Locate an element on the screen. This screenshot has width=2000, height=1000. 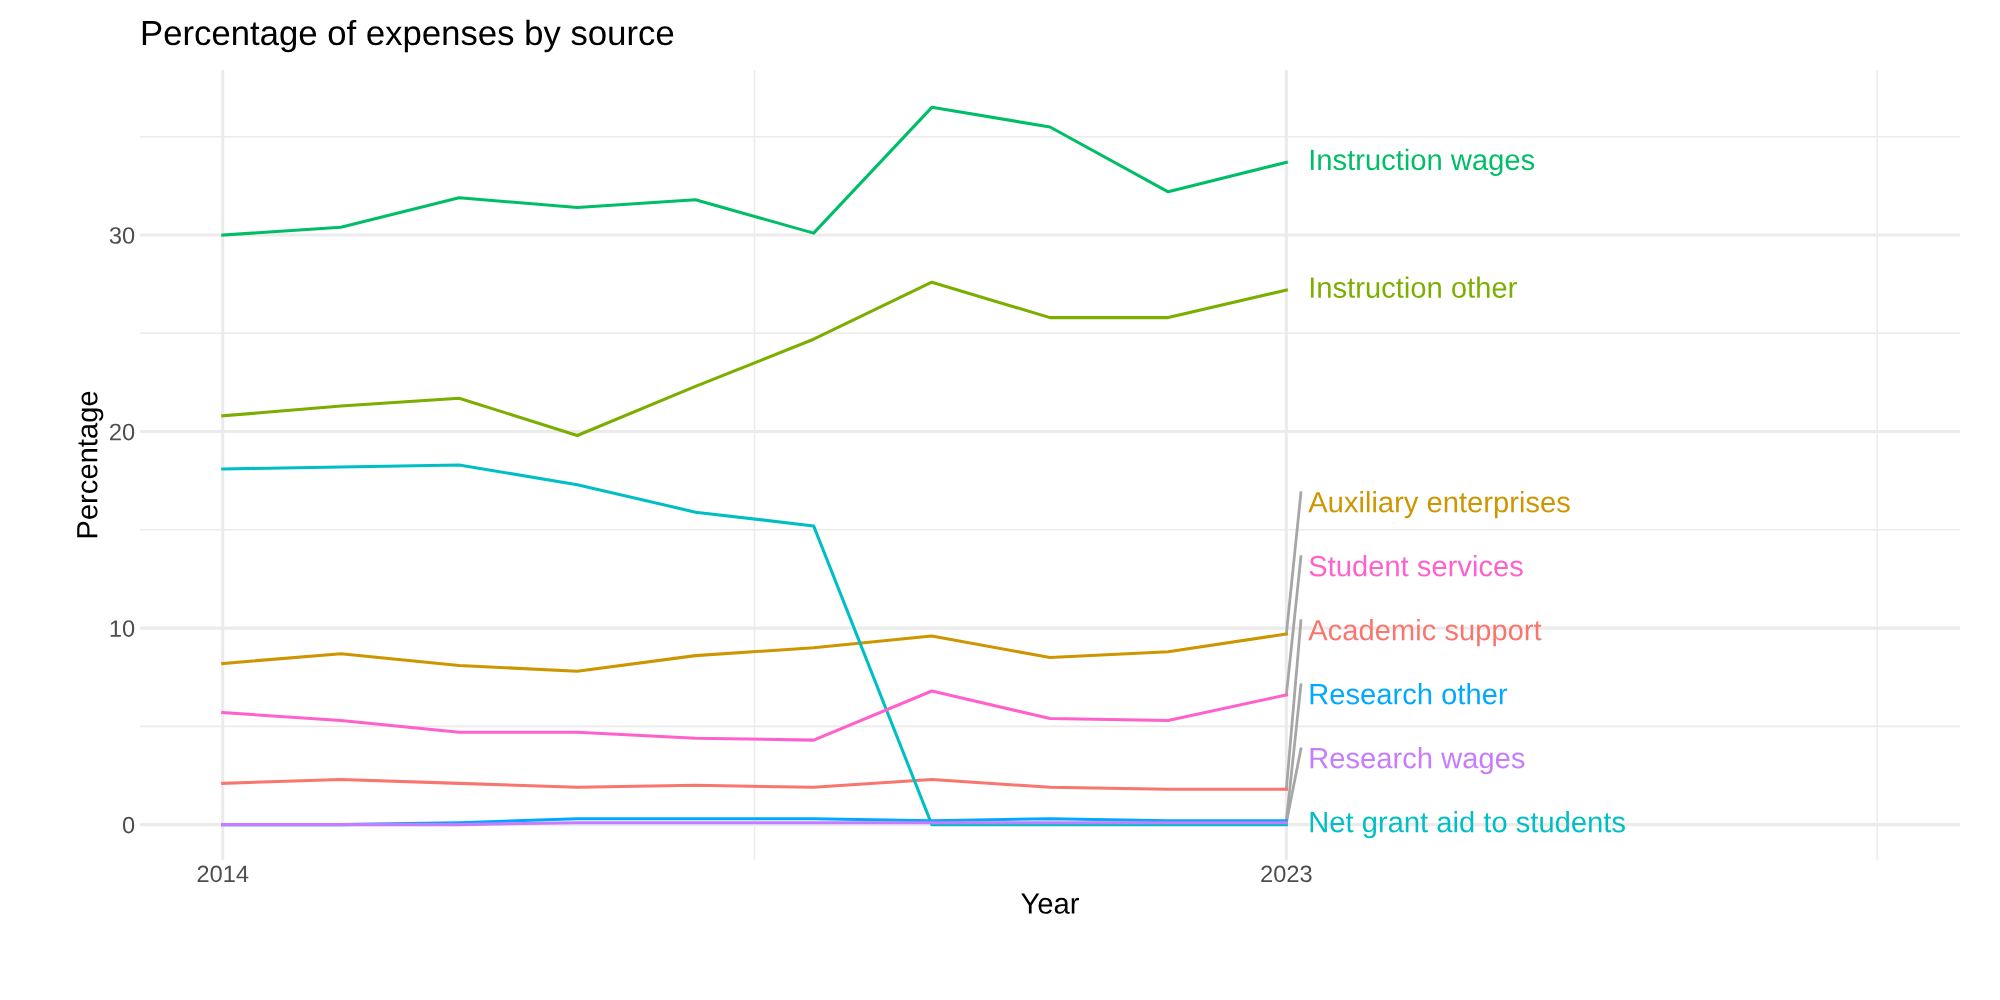
series-label: Research wages is located at coordinates (1417, 761).